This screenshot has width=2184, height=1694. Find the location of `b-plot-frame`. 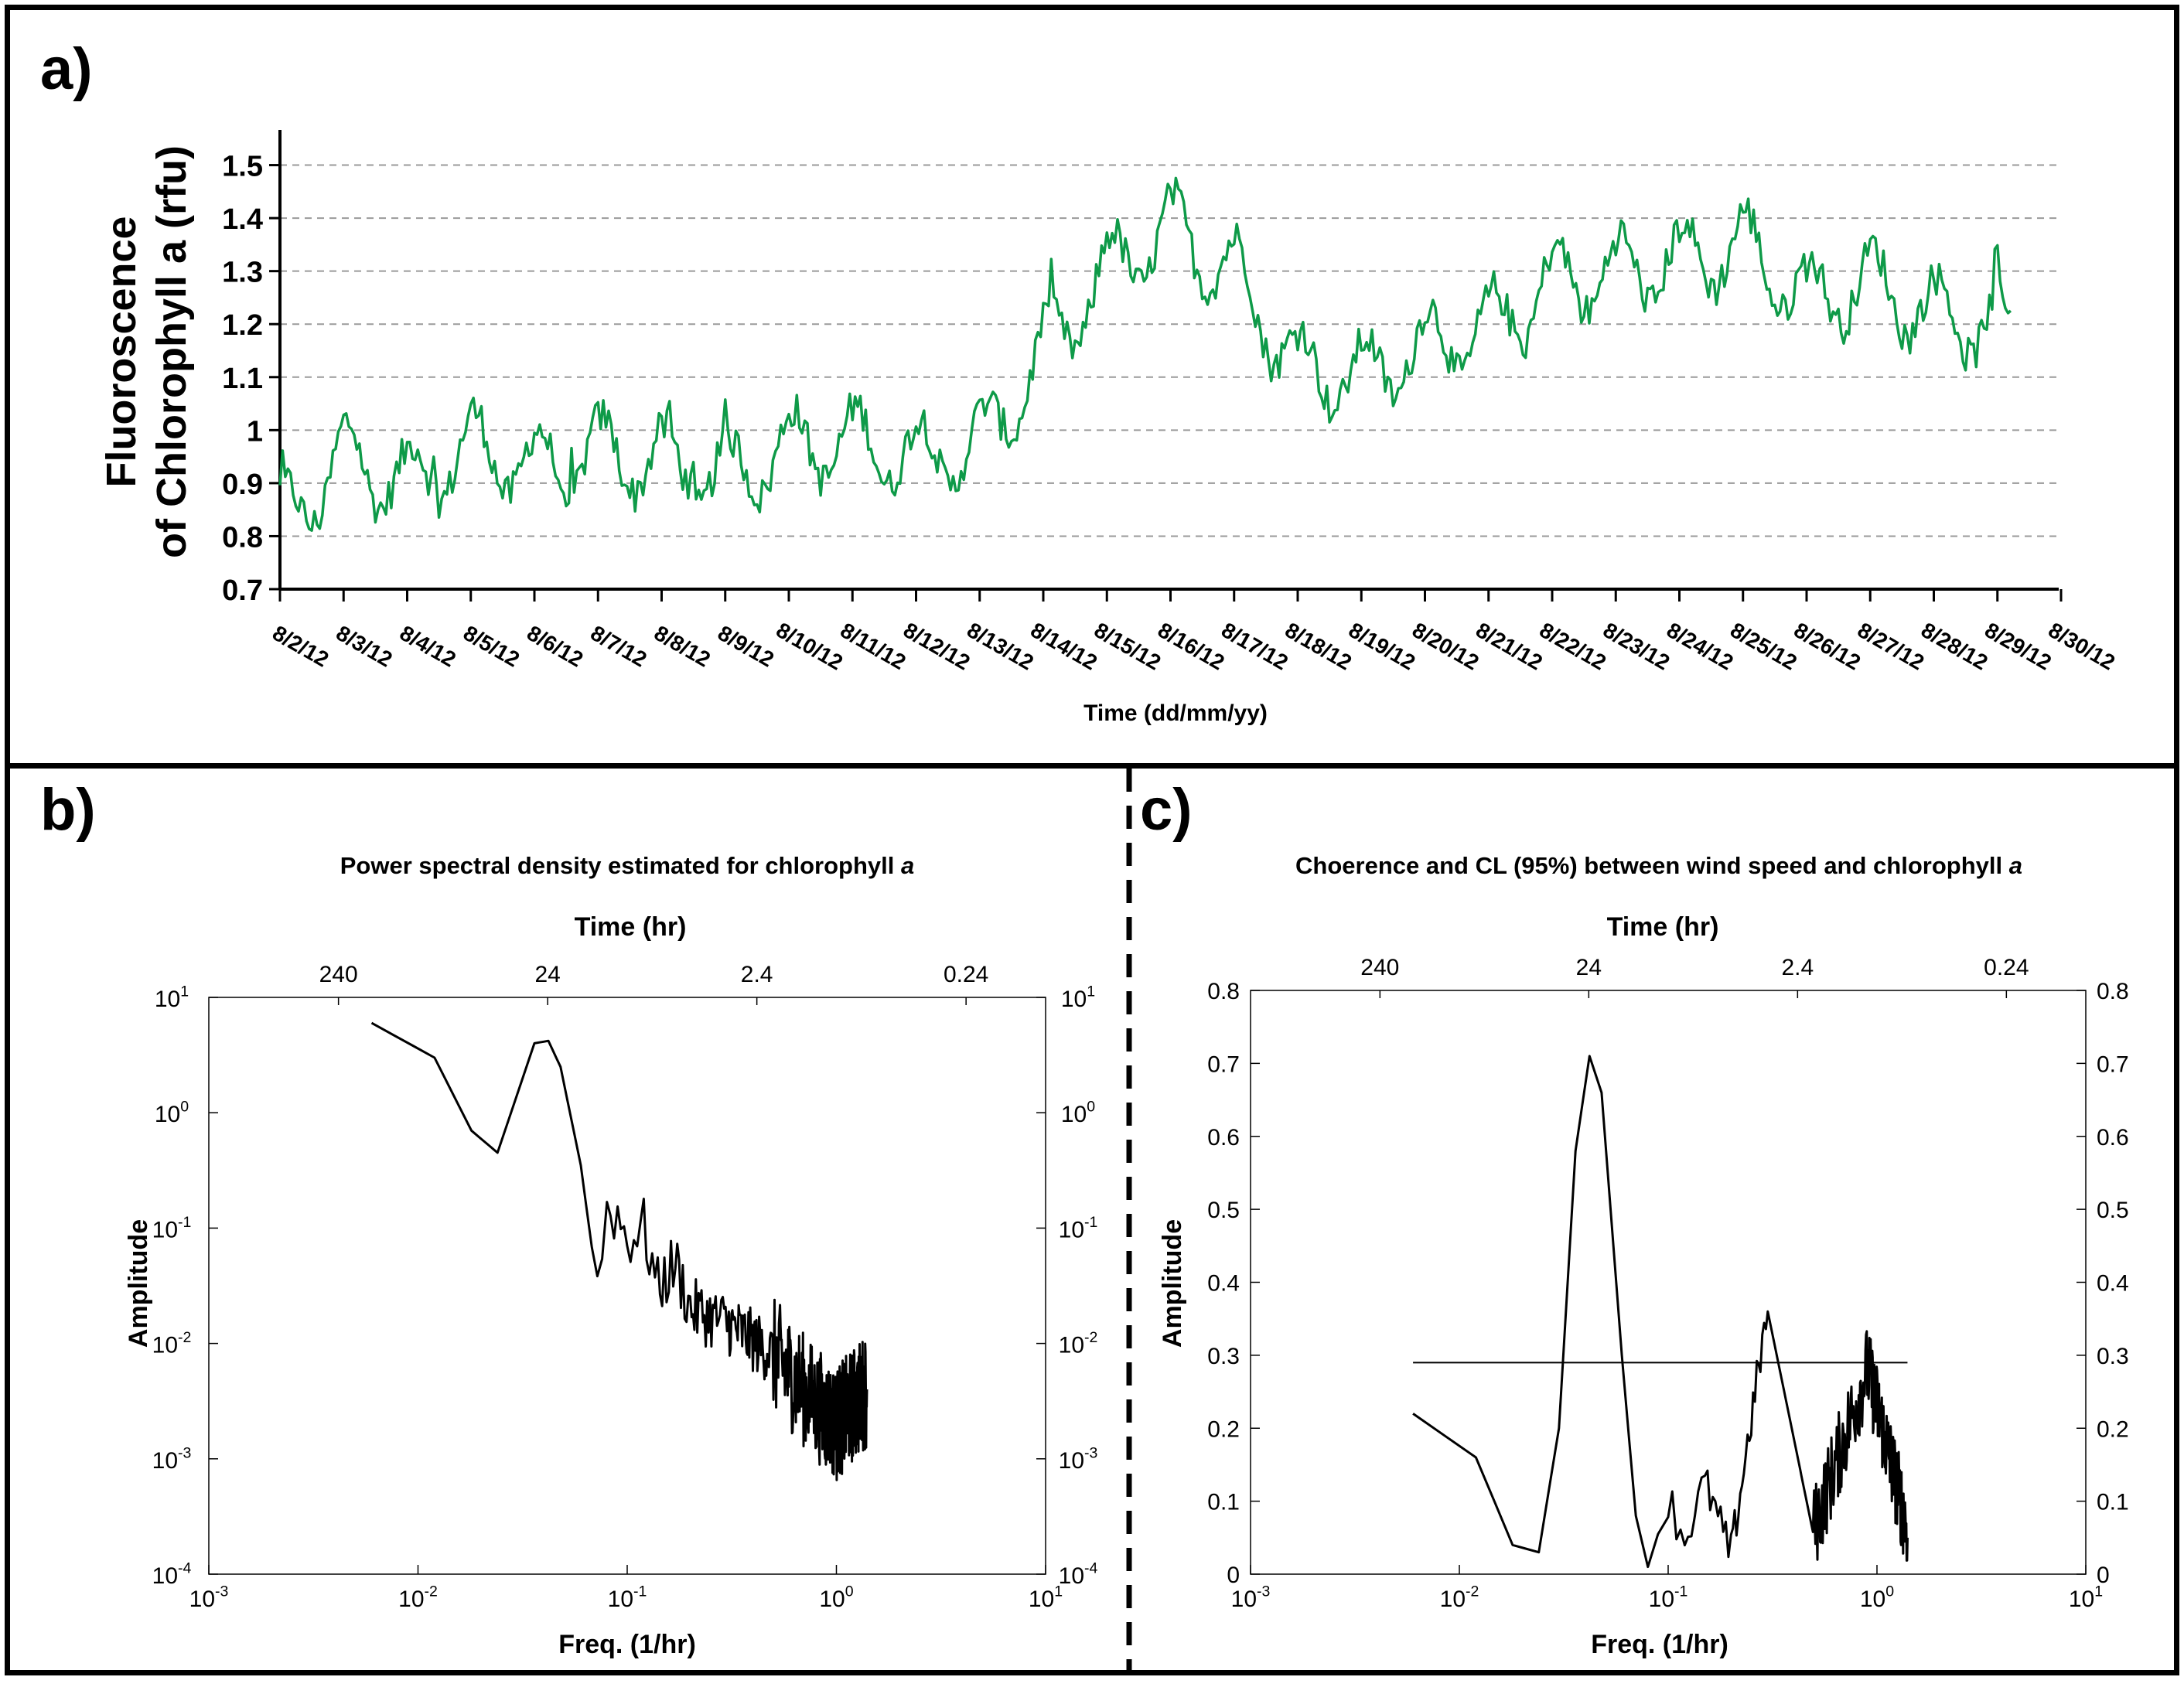

b-plot-frame is located at coordinates (627, 1286).